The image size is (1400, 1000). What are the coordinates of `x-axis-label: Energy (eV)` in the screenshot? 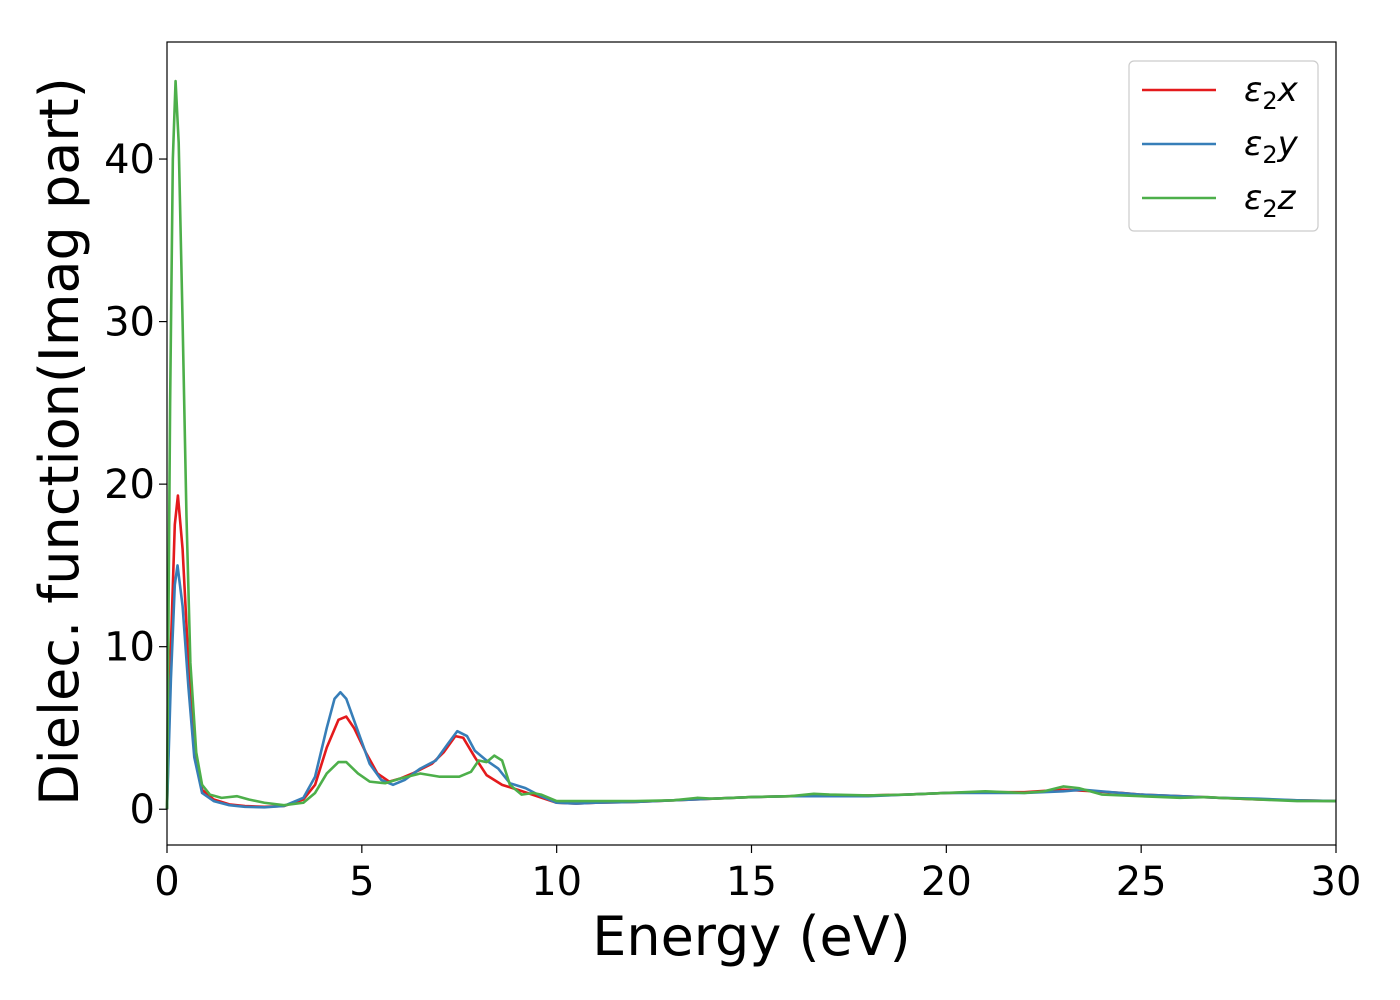 It's located at (751, 936).